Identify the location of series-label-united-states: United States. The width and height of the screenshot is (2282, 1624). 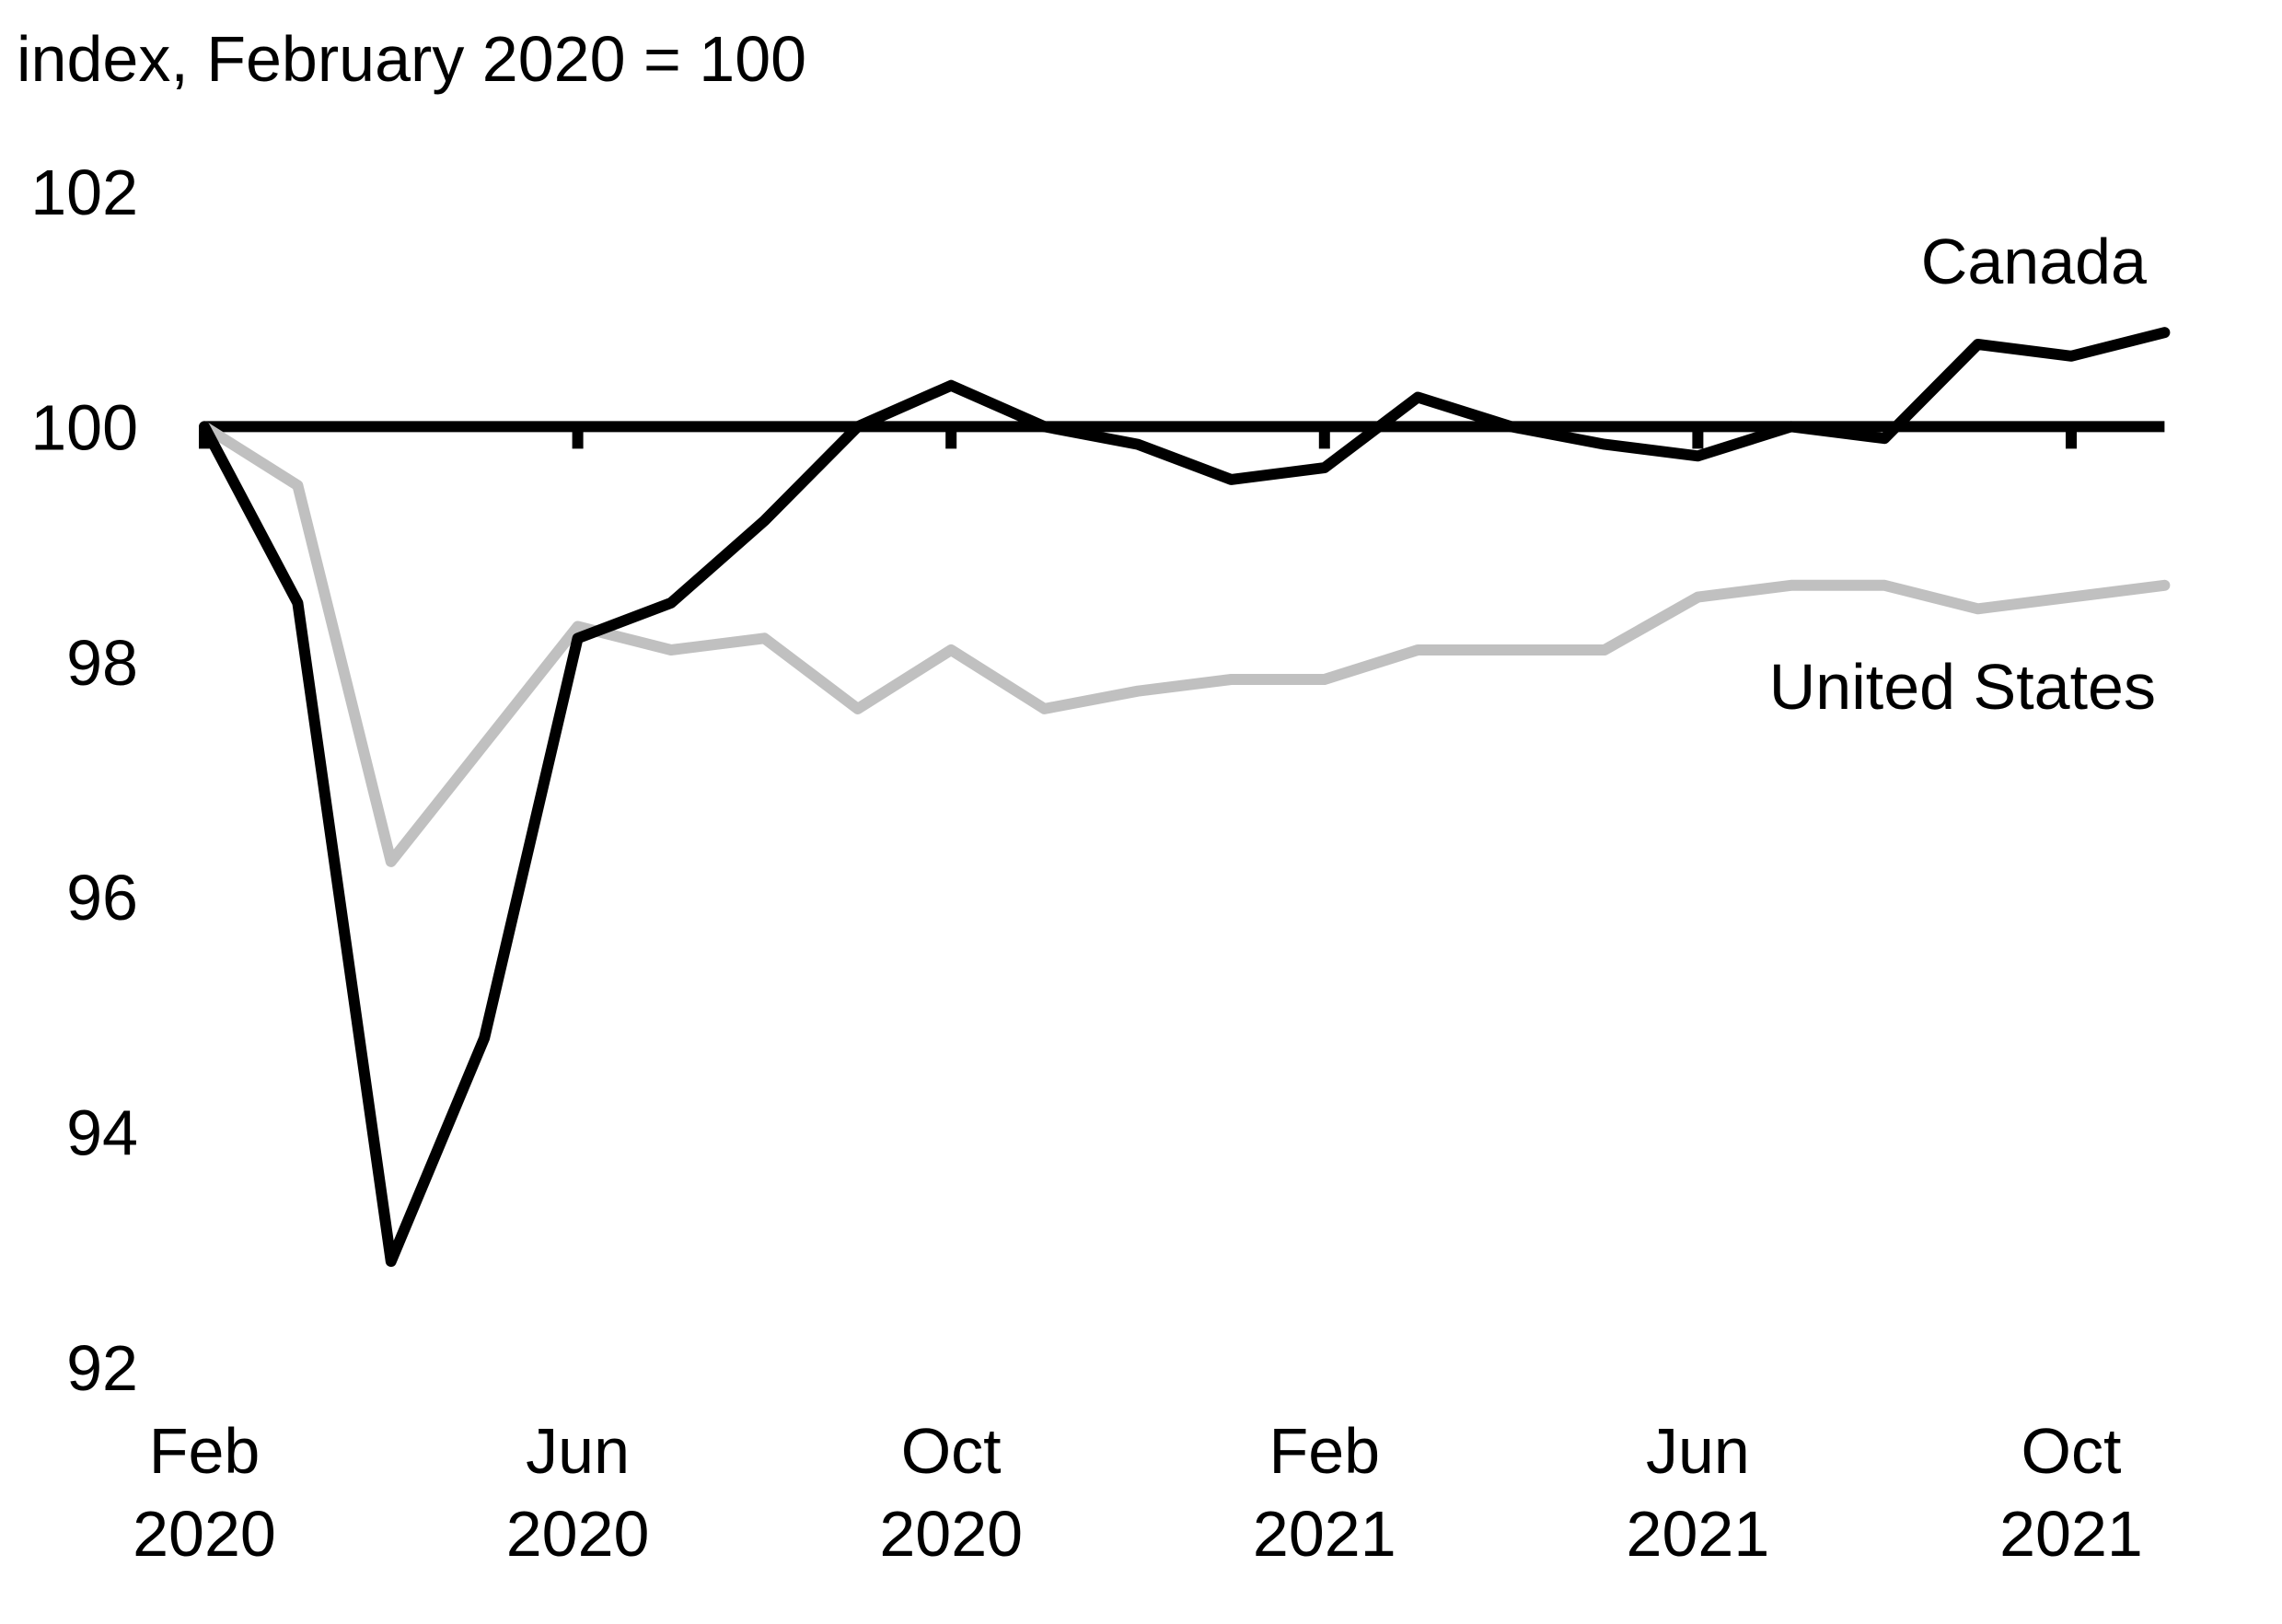
(1962, 687).